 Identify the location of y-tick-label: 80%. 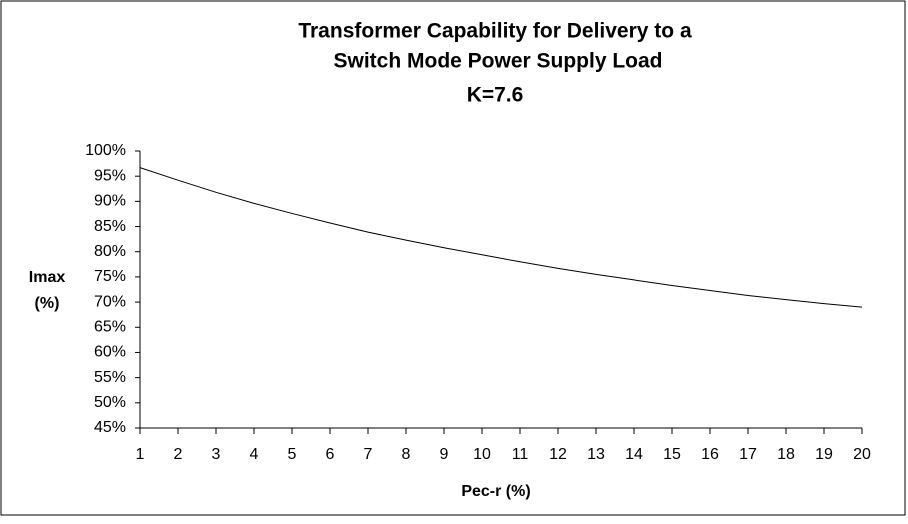
(110, 251).